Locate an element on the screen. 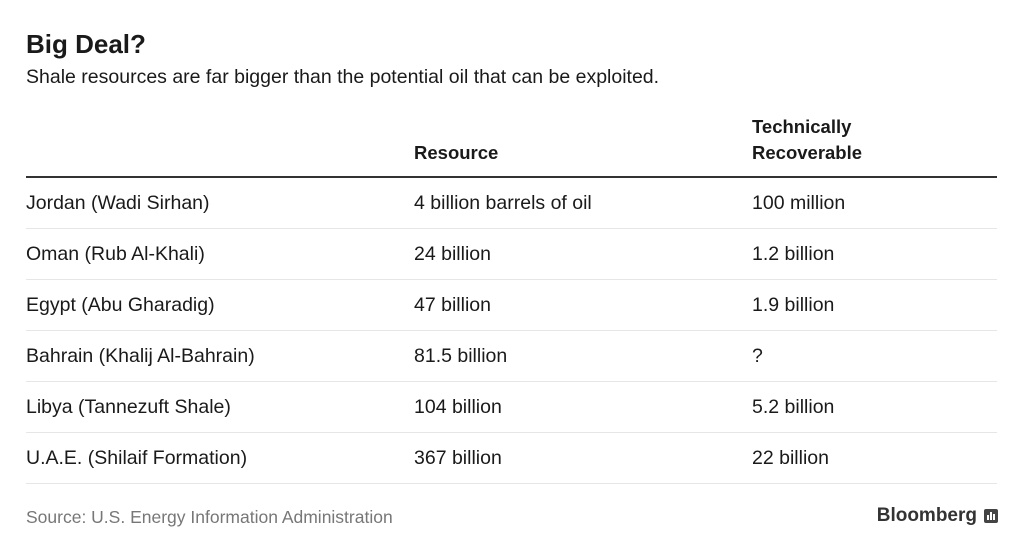  cell-recoverable: 1.2 billion is located at coordinates (793, 254).